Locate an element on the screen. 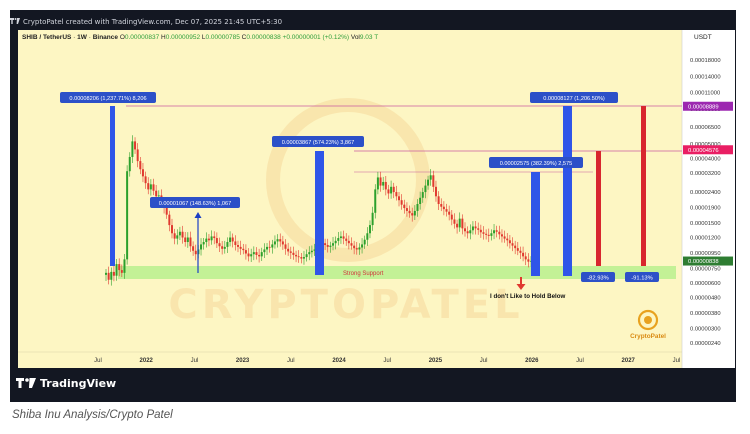 The image size is (750, 434). symbol-exchange: Binance is located at coordinates (106, 37).